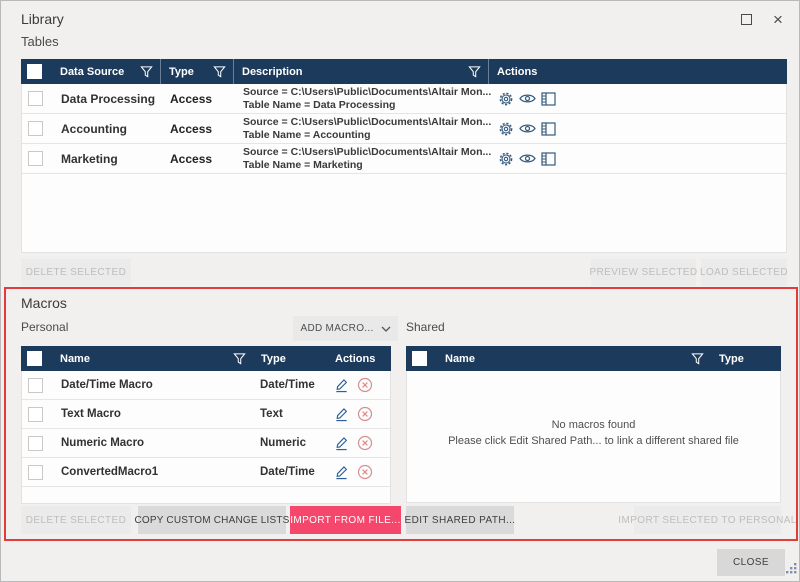 The image size is (800, 582). What do you see at coordinates (707, 520) in the screenshot?
I see `import-selected-to-personal-button: IMPORT SELECTED TO PERSONAL` at bounding box center [707, 520].